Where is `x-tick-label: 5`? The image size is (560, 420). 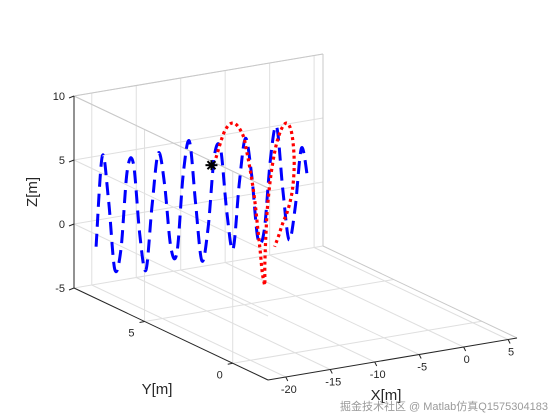 x-tick-label: 5 is located at coordinates (511, 353).